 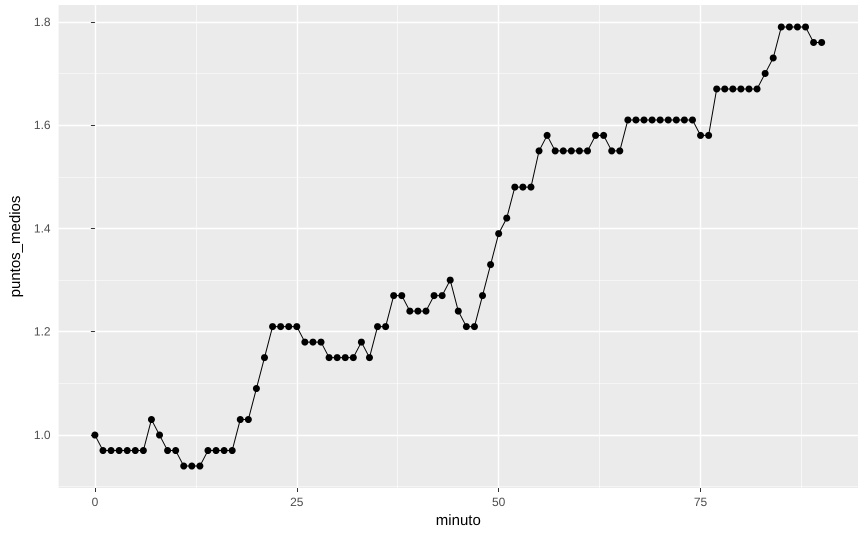 What do you see at coordinates (42, 228) in the screenshot?
I see `y-tick-label: 1.4` at bounding box center [42, 228].